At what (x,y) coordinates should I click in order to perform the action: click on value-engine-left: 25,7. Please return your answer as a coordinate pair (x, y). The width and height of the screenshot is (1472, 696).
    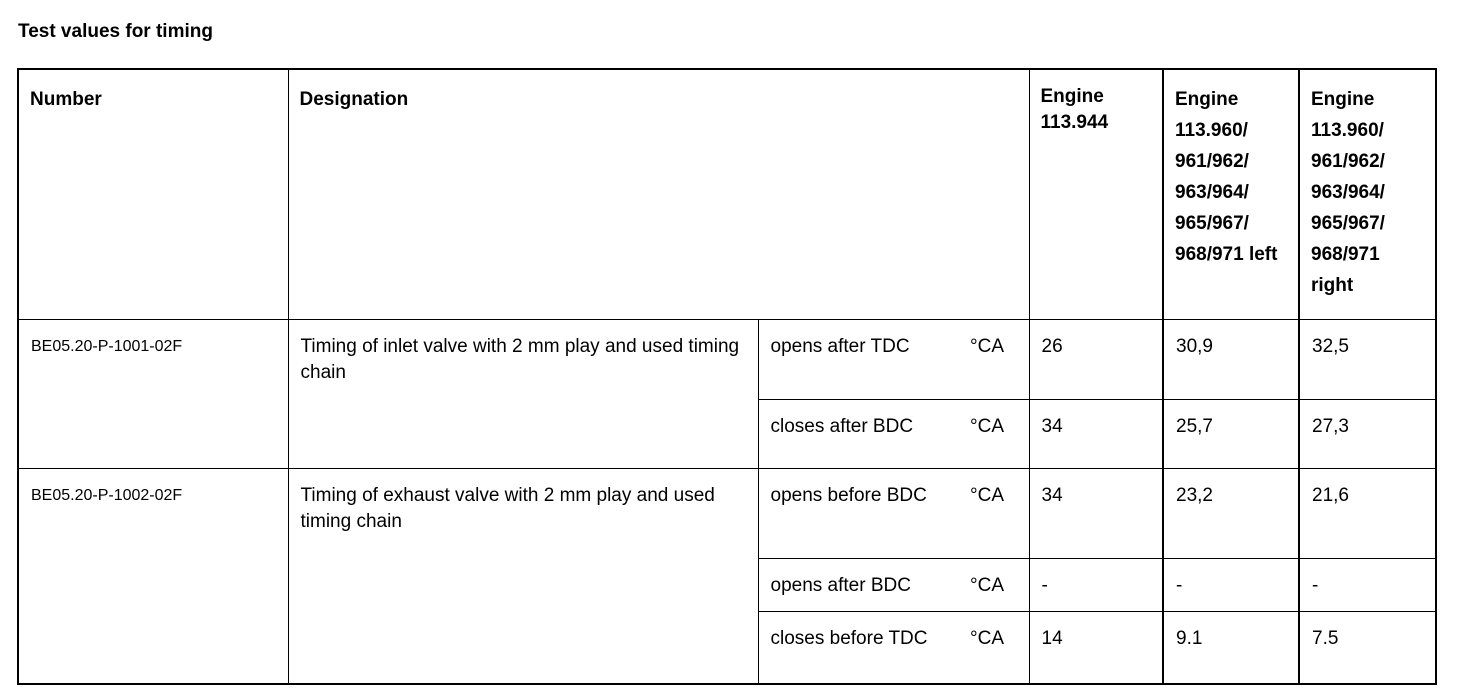
    Looking at the image, I should click on (1231, 433).